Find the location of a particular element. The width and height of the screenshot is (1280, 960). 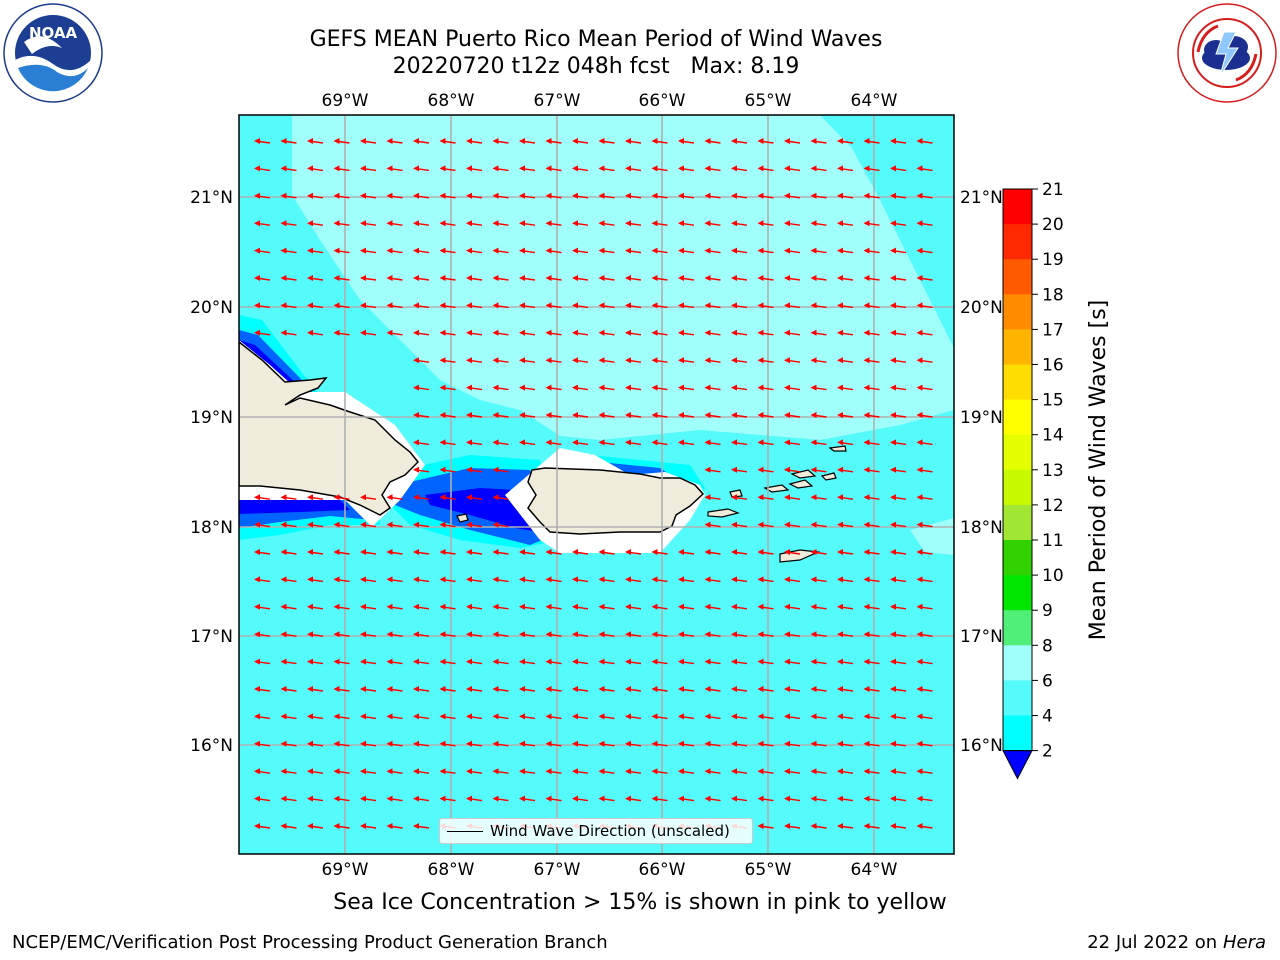

top-longitude-labels: 69°W 68°W 67°W 66°W 65°W 64°W is located at coordinates (610, 101).